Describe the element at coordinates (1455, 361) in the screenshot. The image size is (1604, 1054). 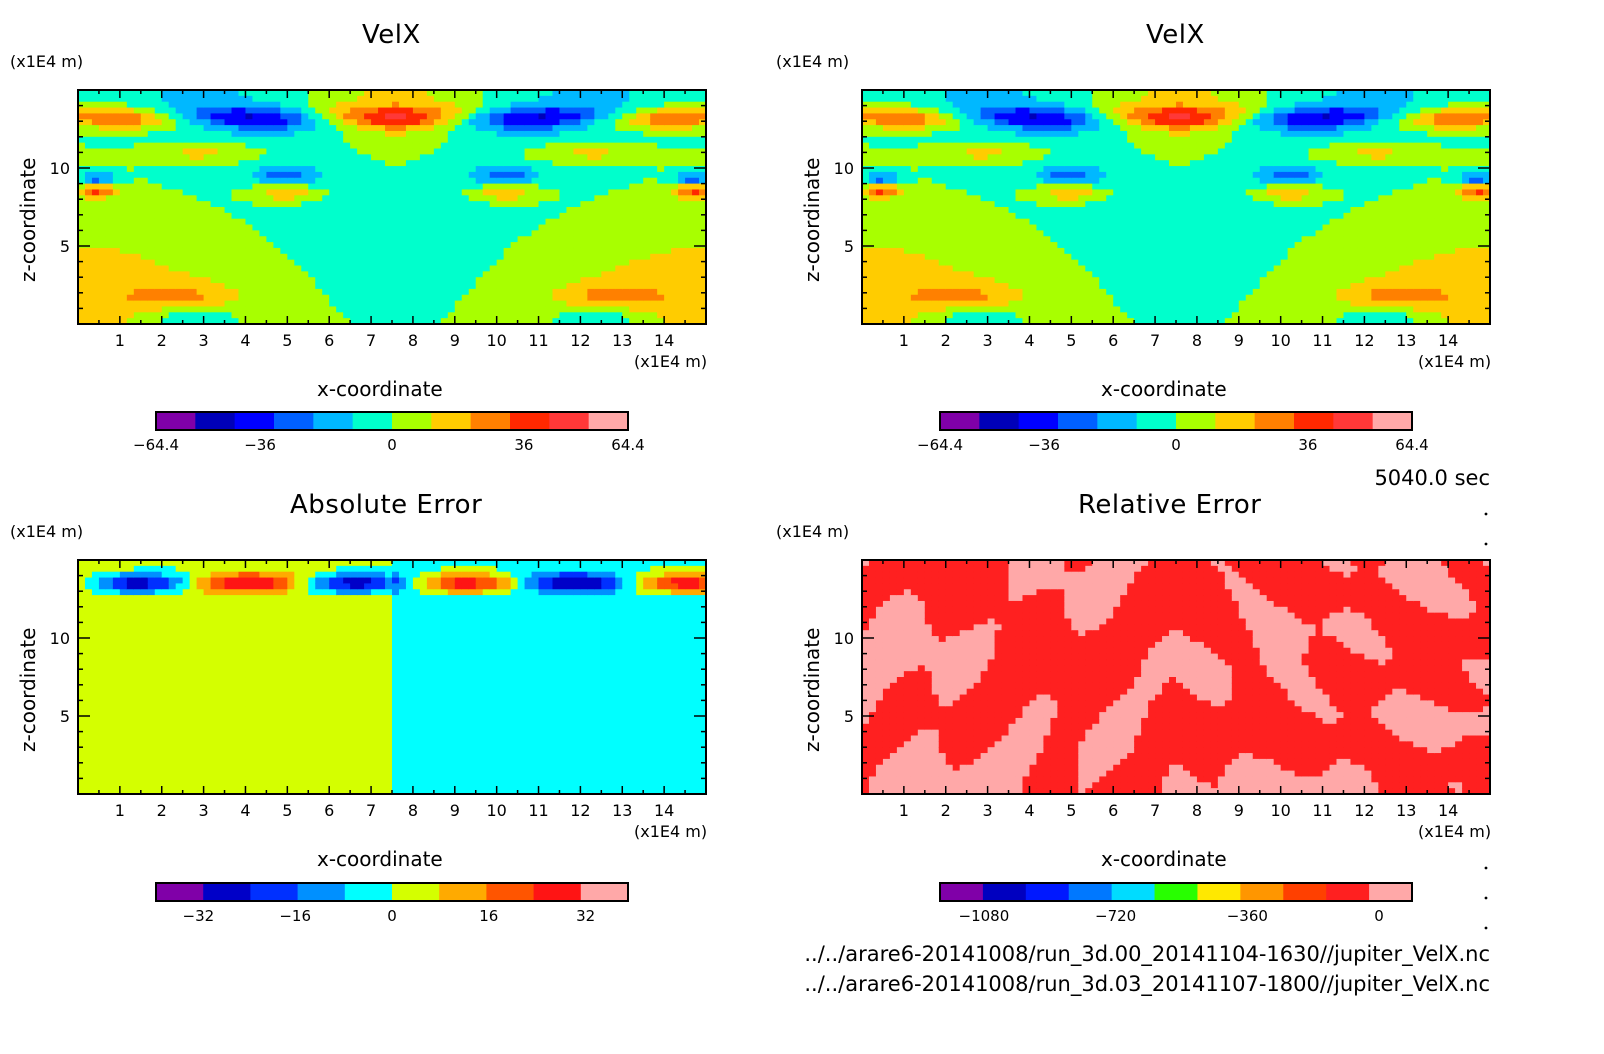
I see `plot2-x-unit: (x1E4 m)` at that location.